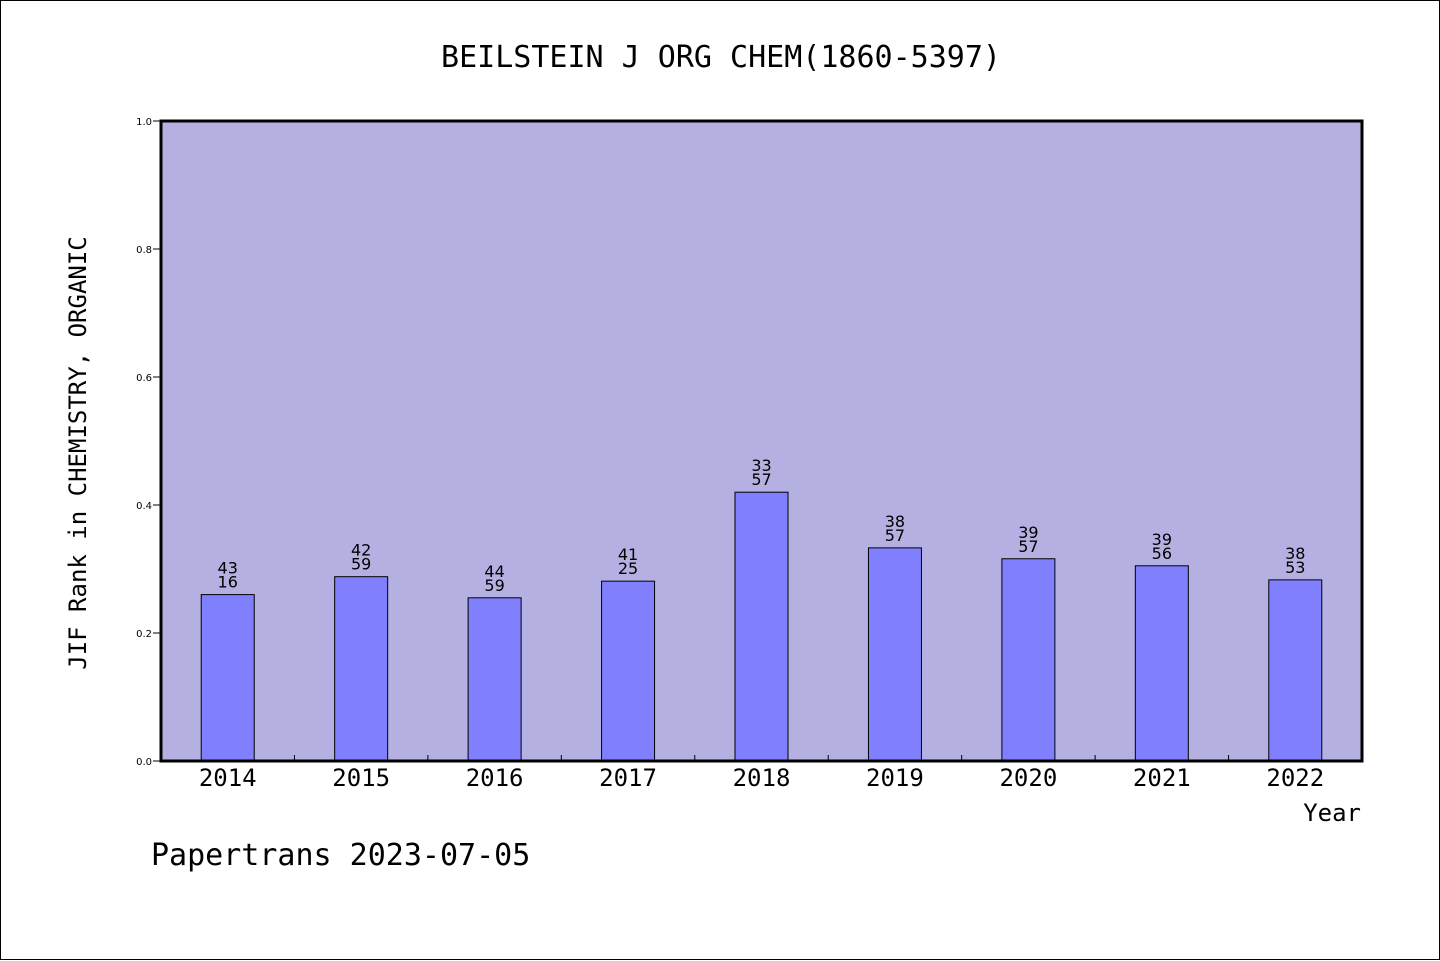 The image size is (1440, 961). Describe the element at coordinates (1295, 553) in the screenshot. I see `bar-label-top-2022: 38` at that location.